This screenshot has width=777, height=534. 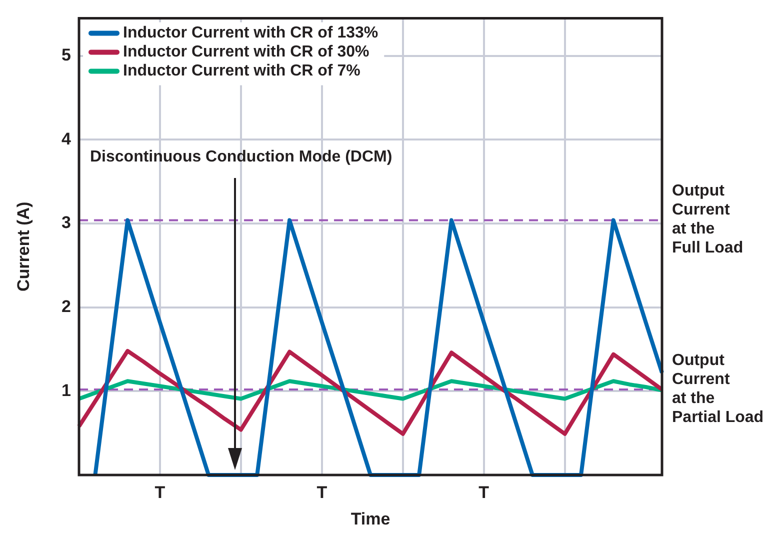 I want to click on legend-label: Inductor Current with CR of 30%, so click(x=246, y=52).